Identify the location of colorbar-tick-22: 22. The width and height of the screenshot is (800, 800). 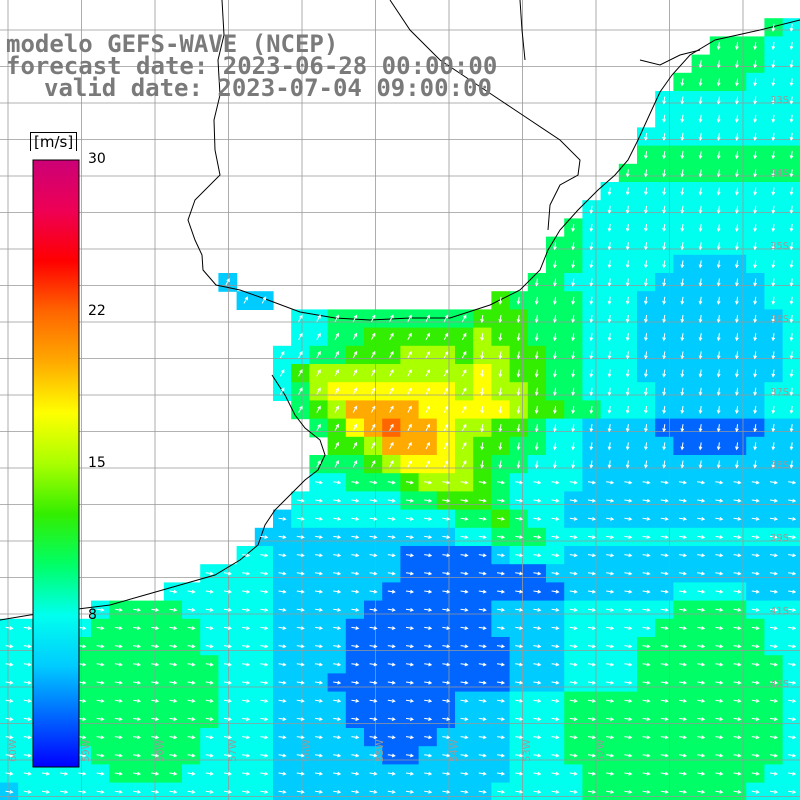
(97, 311).